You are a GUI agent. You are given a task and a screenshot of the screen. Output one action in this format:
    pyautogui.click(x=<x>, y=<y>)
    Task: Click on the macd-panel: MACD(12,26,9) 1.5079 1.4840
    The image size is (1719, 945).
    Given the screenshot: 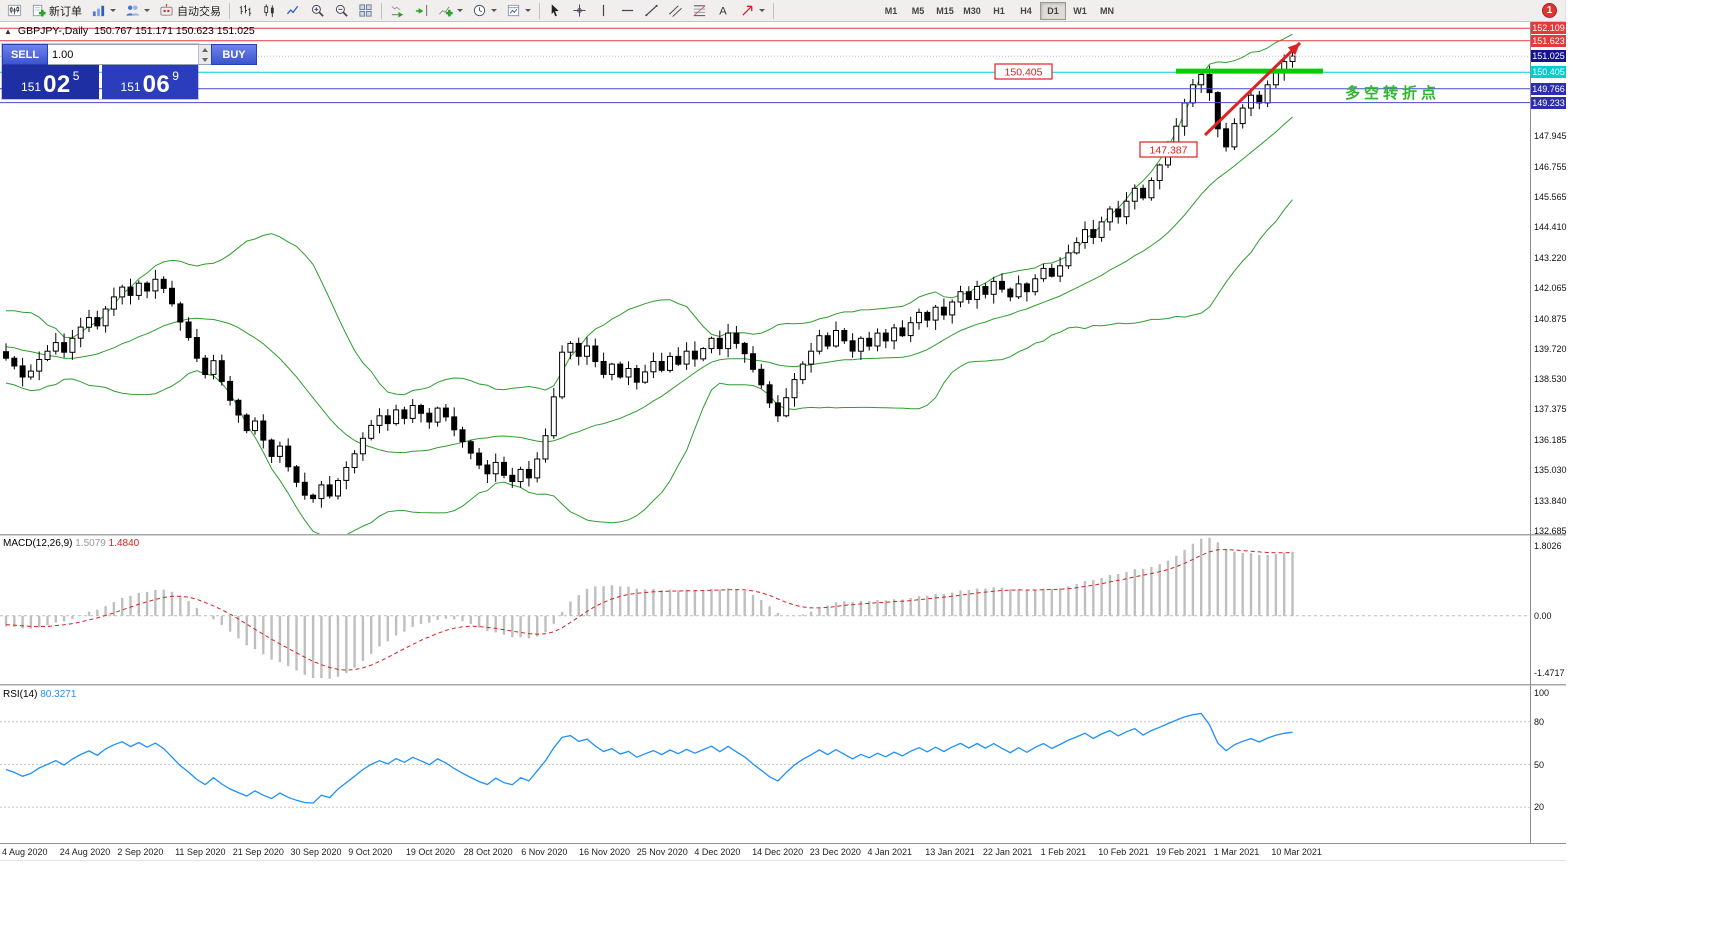 What is the action you would take?
    pyautogui.click(x=765, y=610)
    